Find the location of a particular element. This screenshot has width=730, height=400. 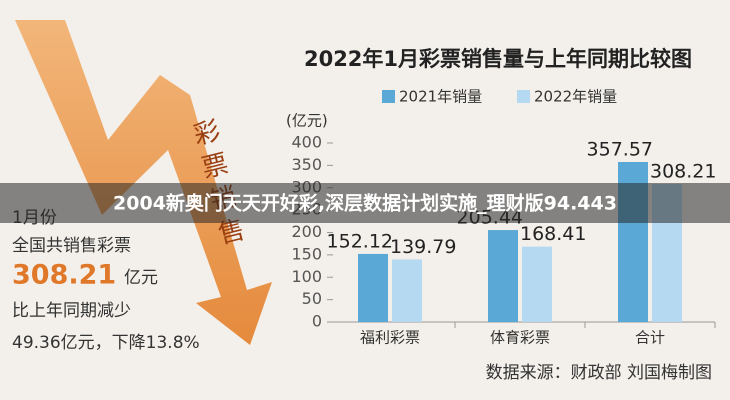

x-tick-label: 体育彩票 is located at coordinates (520, 338).